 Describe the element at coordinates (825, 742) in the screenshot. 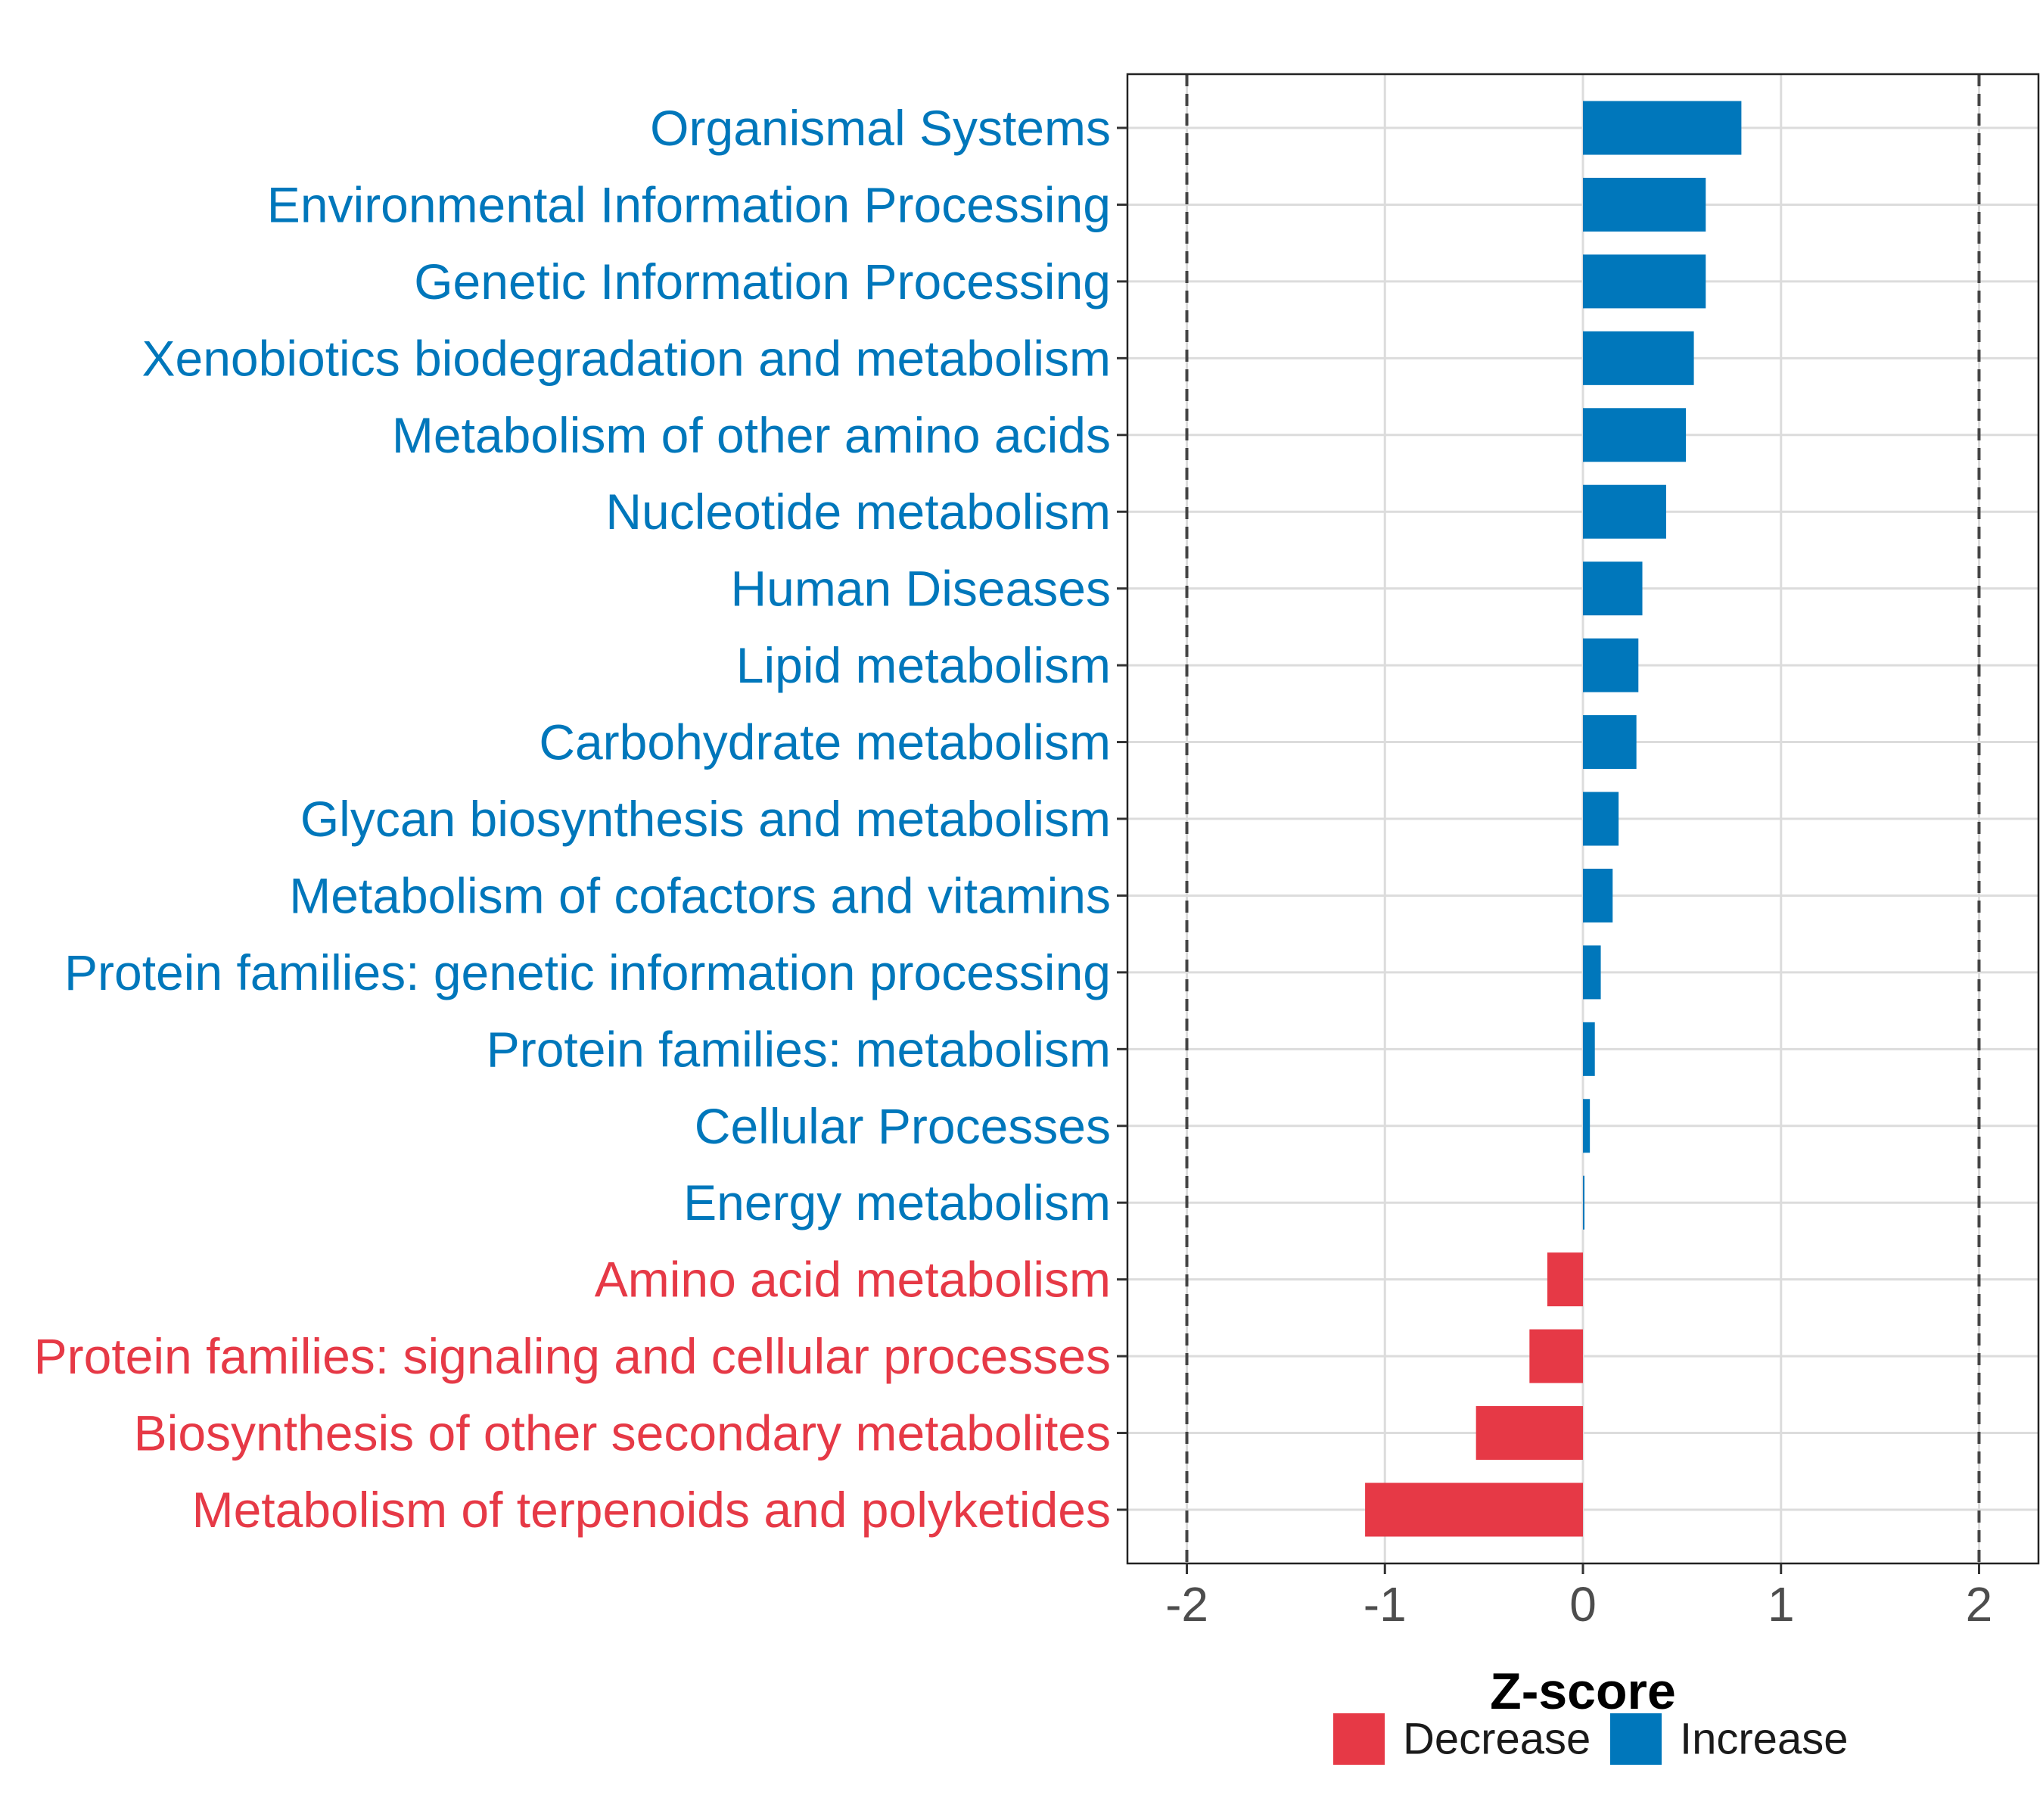

I see `category-label: Carbohydrate metabolism` at that location.